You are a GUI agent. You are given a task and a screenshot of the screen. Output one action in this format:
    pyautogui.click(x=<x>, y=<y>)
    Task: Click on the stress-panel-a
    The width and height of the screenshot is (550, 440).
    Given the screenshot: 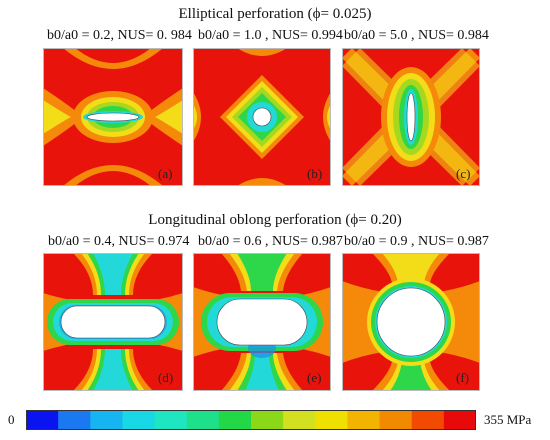 What is the action you would take?
    pyautogui.click(x=113, y=117)
    